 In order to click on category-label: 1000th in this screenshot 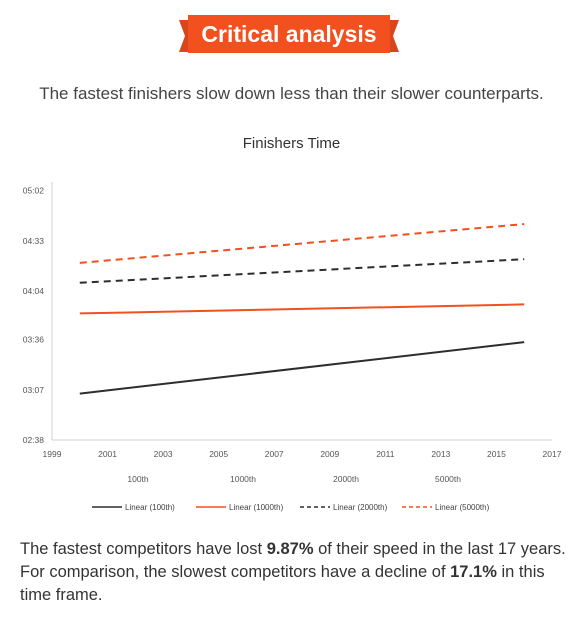, I will do `click(243, 479)`.